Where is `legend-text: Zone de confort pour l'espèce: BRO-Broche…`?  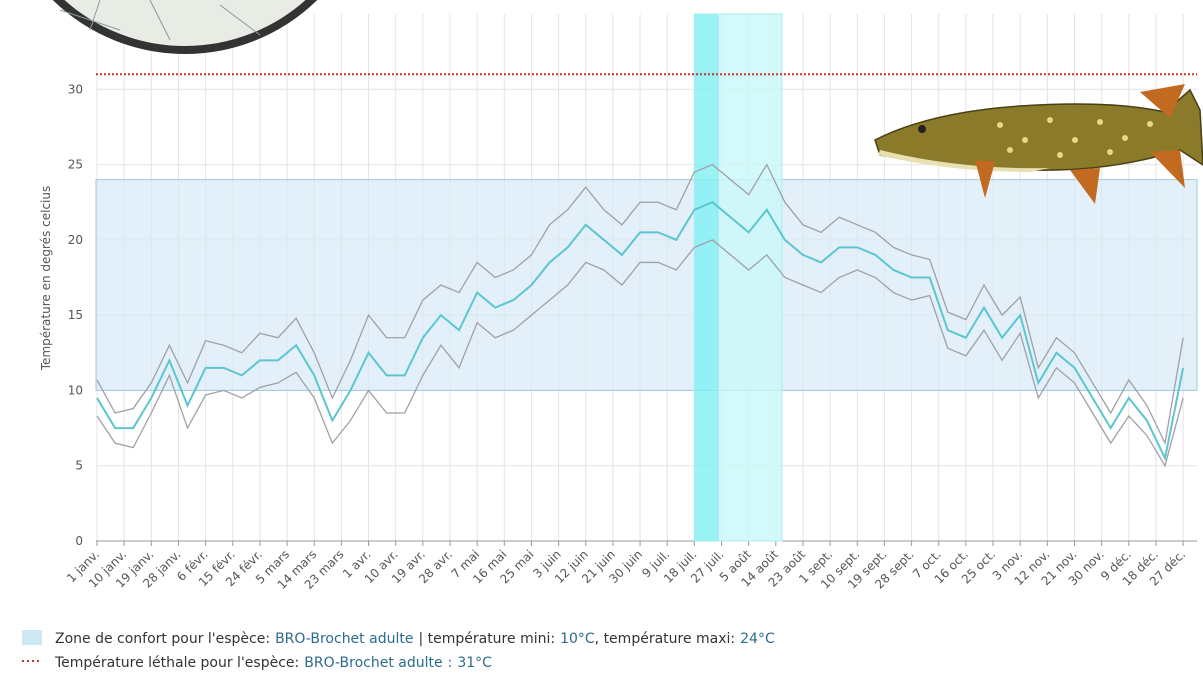
legend-text: Zone de confort pour l'espèce: BRO-Broche… is located at coordinates (415, 639).